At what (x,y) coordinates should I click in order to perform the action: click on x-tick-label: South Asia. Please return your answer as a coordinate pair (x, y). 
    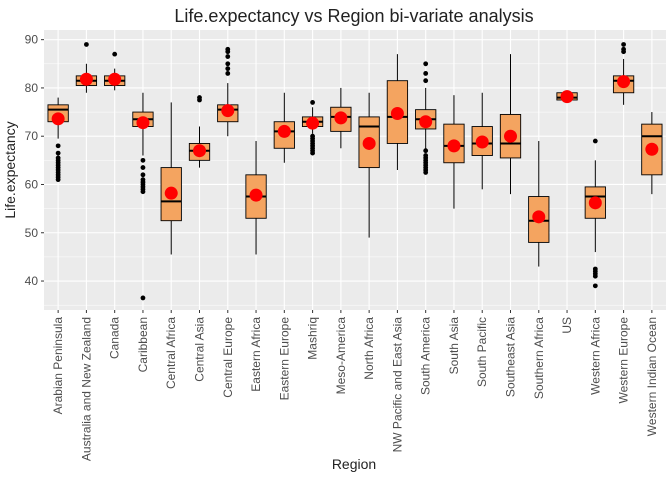
    Looking at the image, I should click on (454, 346).